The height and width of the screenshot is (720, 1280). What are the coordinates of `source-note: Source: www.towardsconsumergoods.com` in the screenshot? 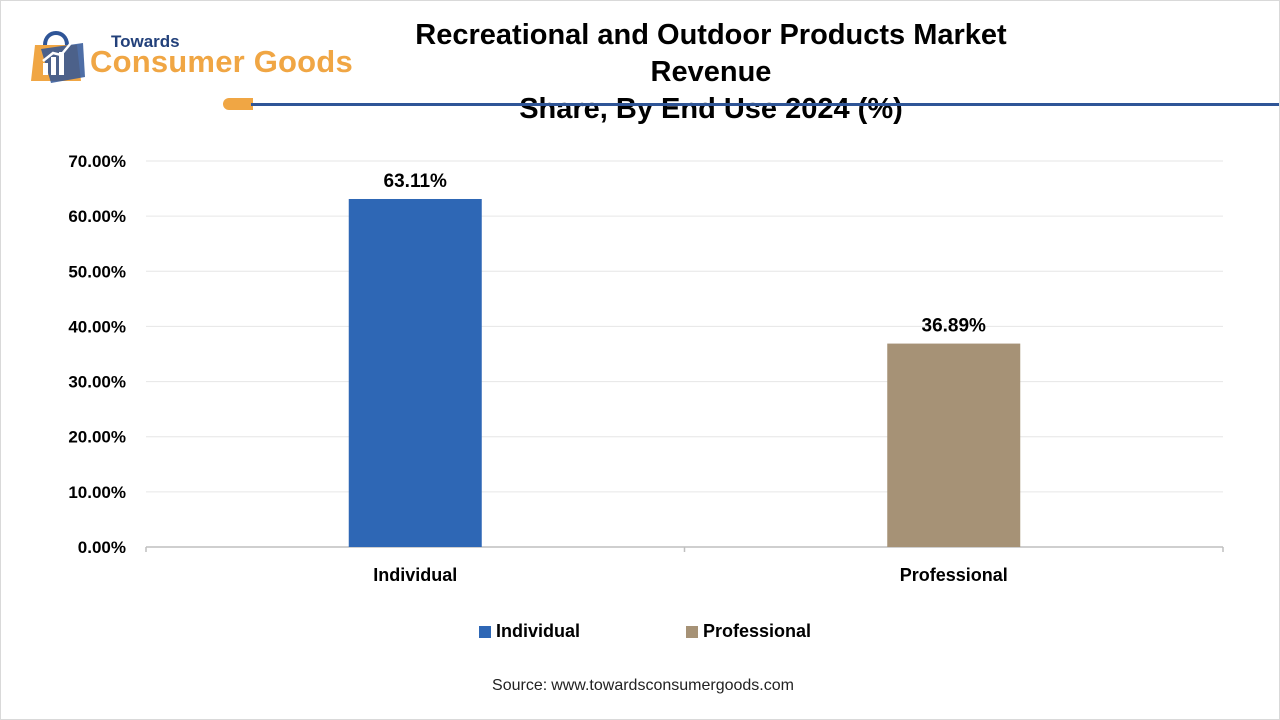 It's located at (640, 686).